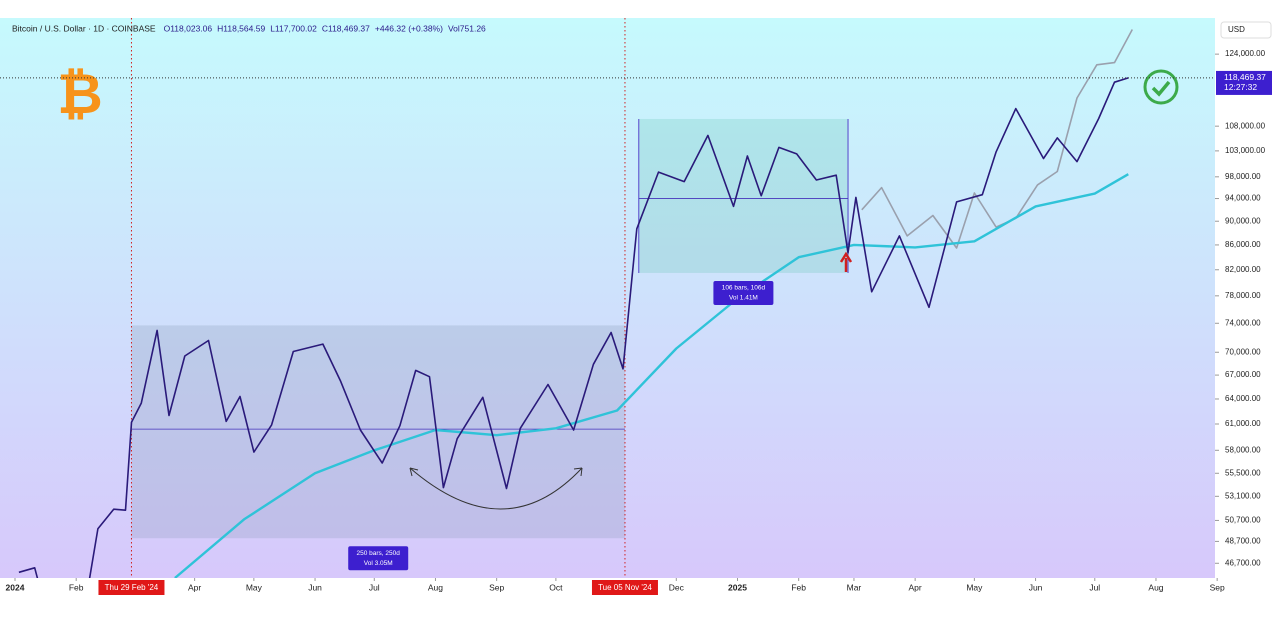  Describe the element at coordinates (241, 28) in the screenshot. I see `ohlc-value: H118,564.59` at that location.